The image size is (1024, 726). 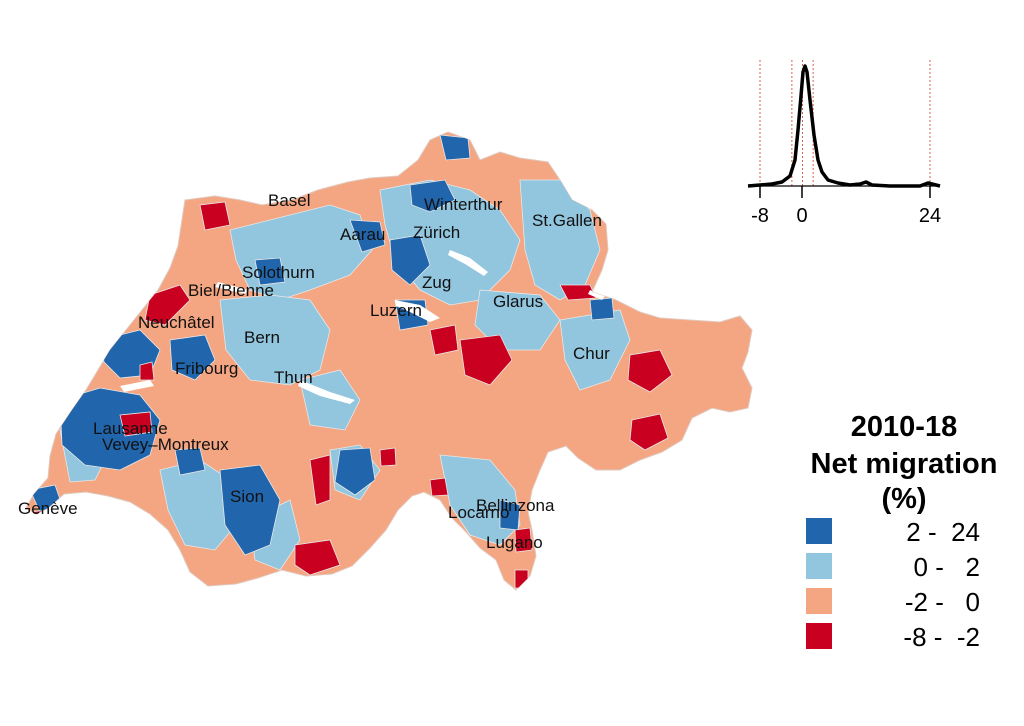 I want to click on city-label-basel: Basel, so click(x=289, y=200).